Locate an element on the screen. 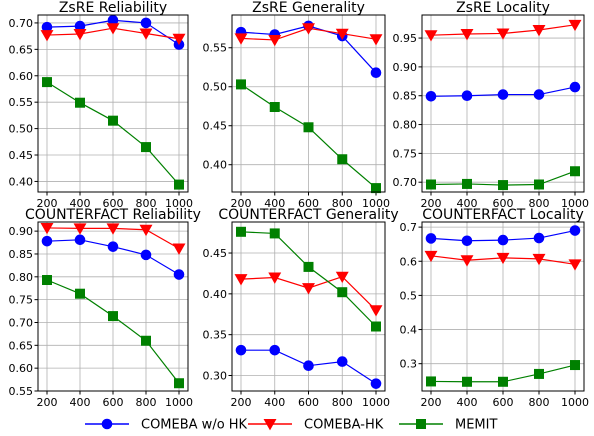 The width and height of the screenshot is (594, 436). y-tick-label: 0.75 is located at coordinates (21, 300).